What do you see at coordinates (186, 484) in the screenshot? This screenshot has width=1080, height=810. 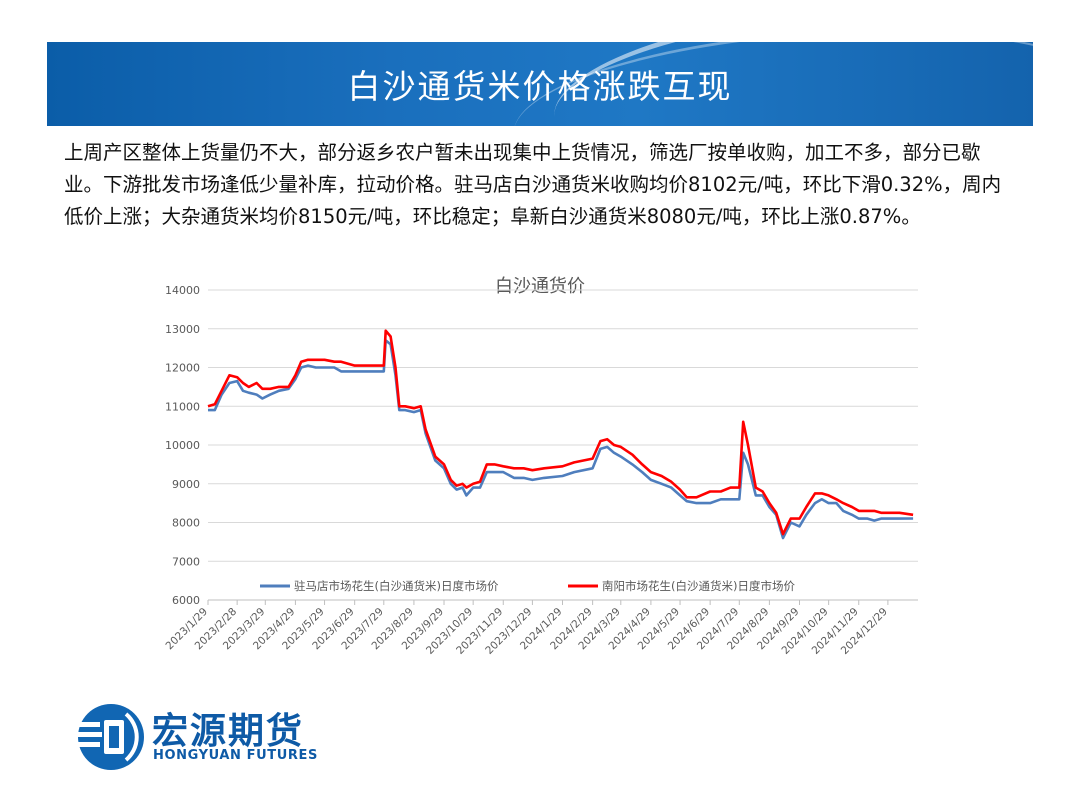 I see `y-tick-label: 9000` at bounding box center [186, 484].